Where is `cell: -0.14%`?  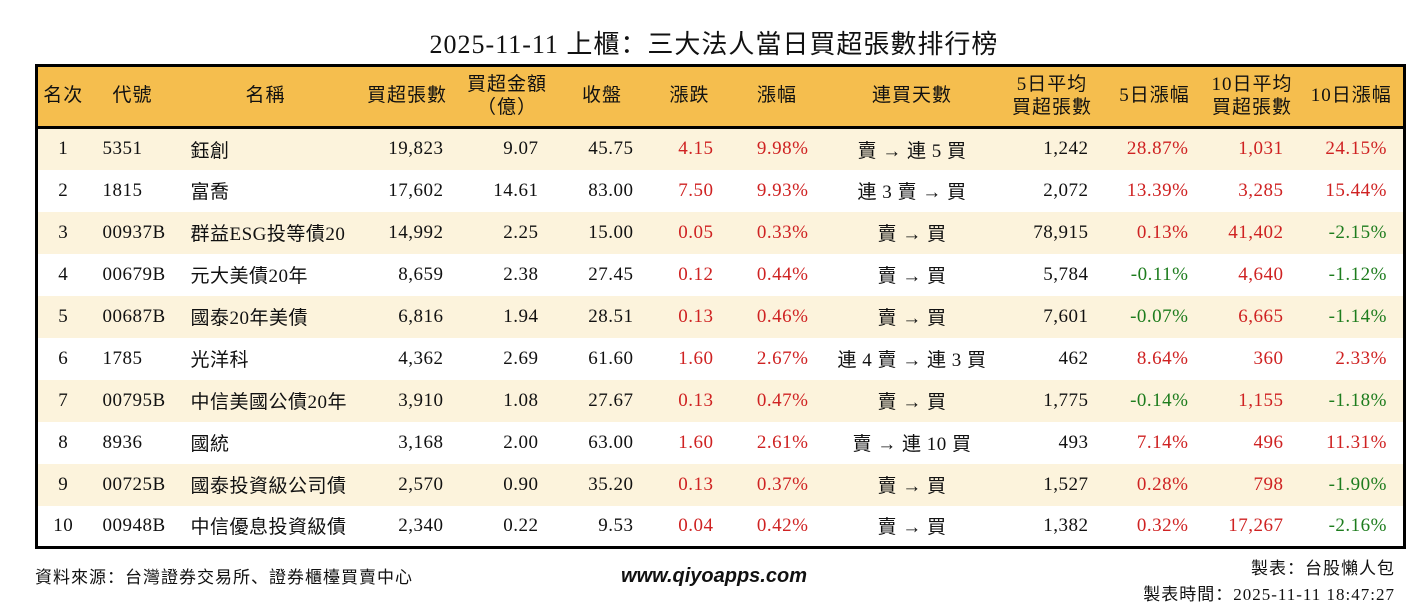
cell: -0.14% is located at coordinates (1159, 400).